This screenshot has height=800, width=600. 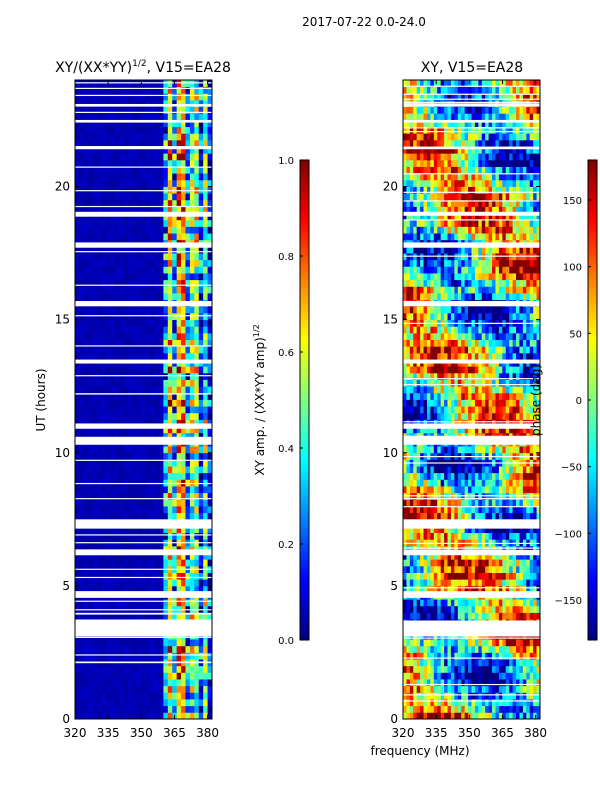 I want to click on flagged-time-gap, so click(x=143, y=213).